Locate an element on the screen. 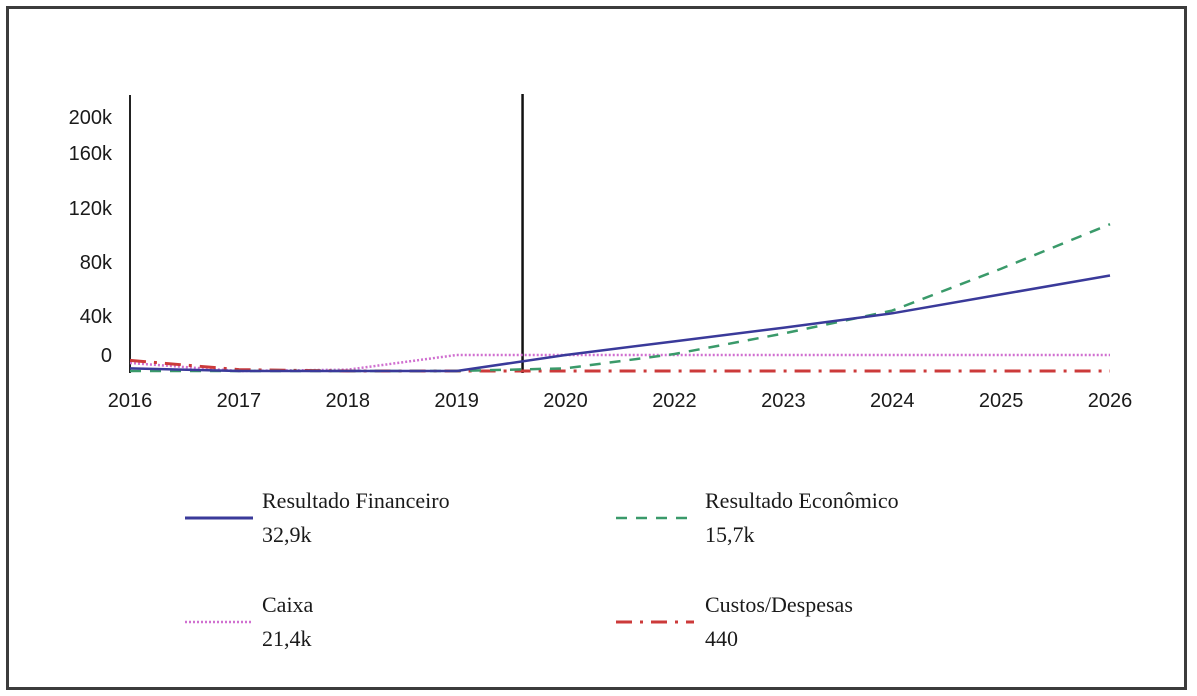 The image size is (1197, 696). x-tick-label: 2025 is located at coordinates (1001, 401).